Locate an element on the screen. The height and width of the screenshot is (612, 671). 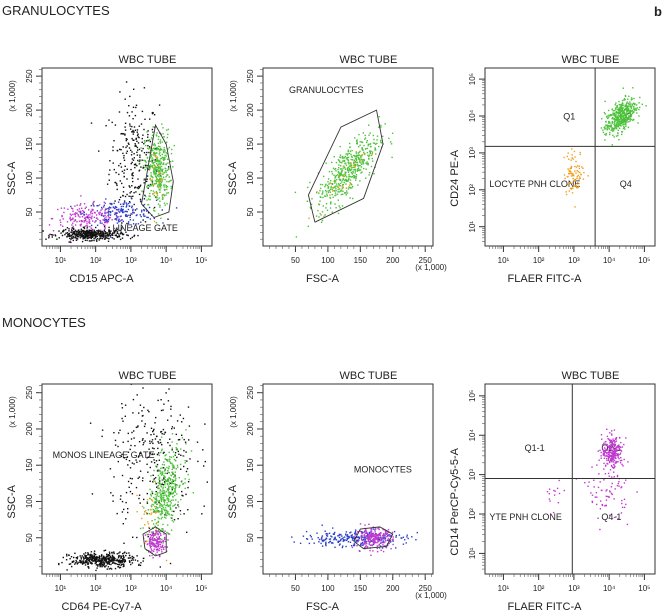
y-axis-unit: (x 1,000) is located at coordinates (233, 96).